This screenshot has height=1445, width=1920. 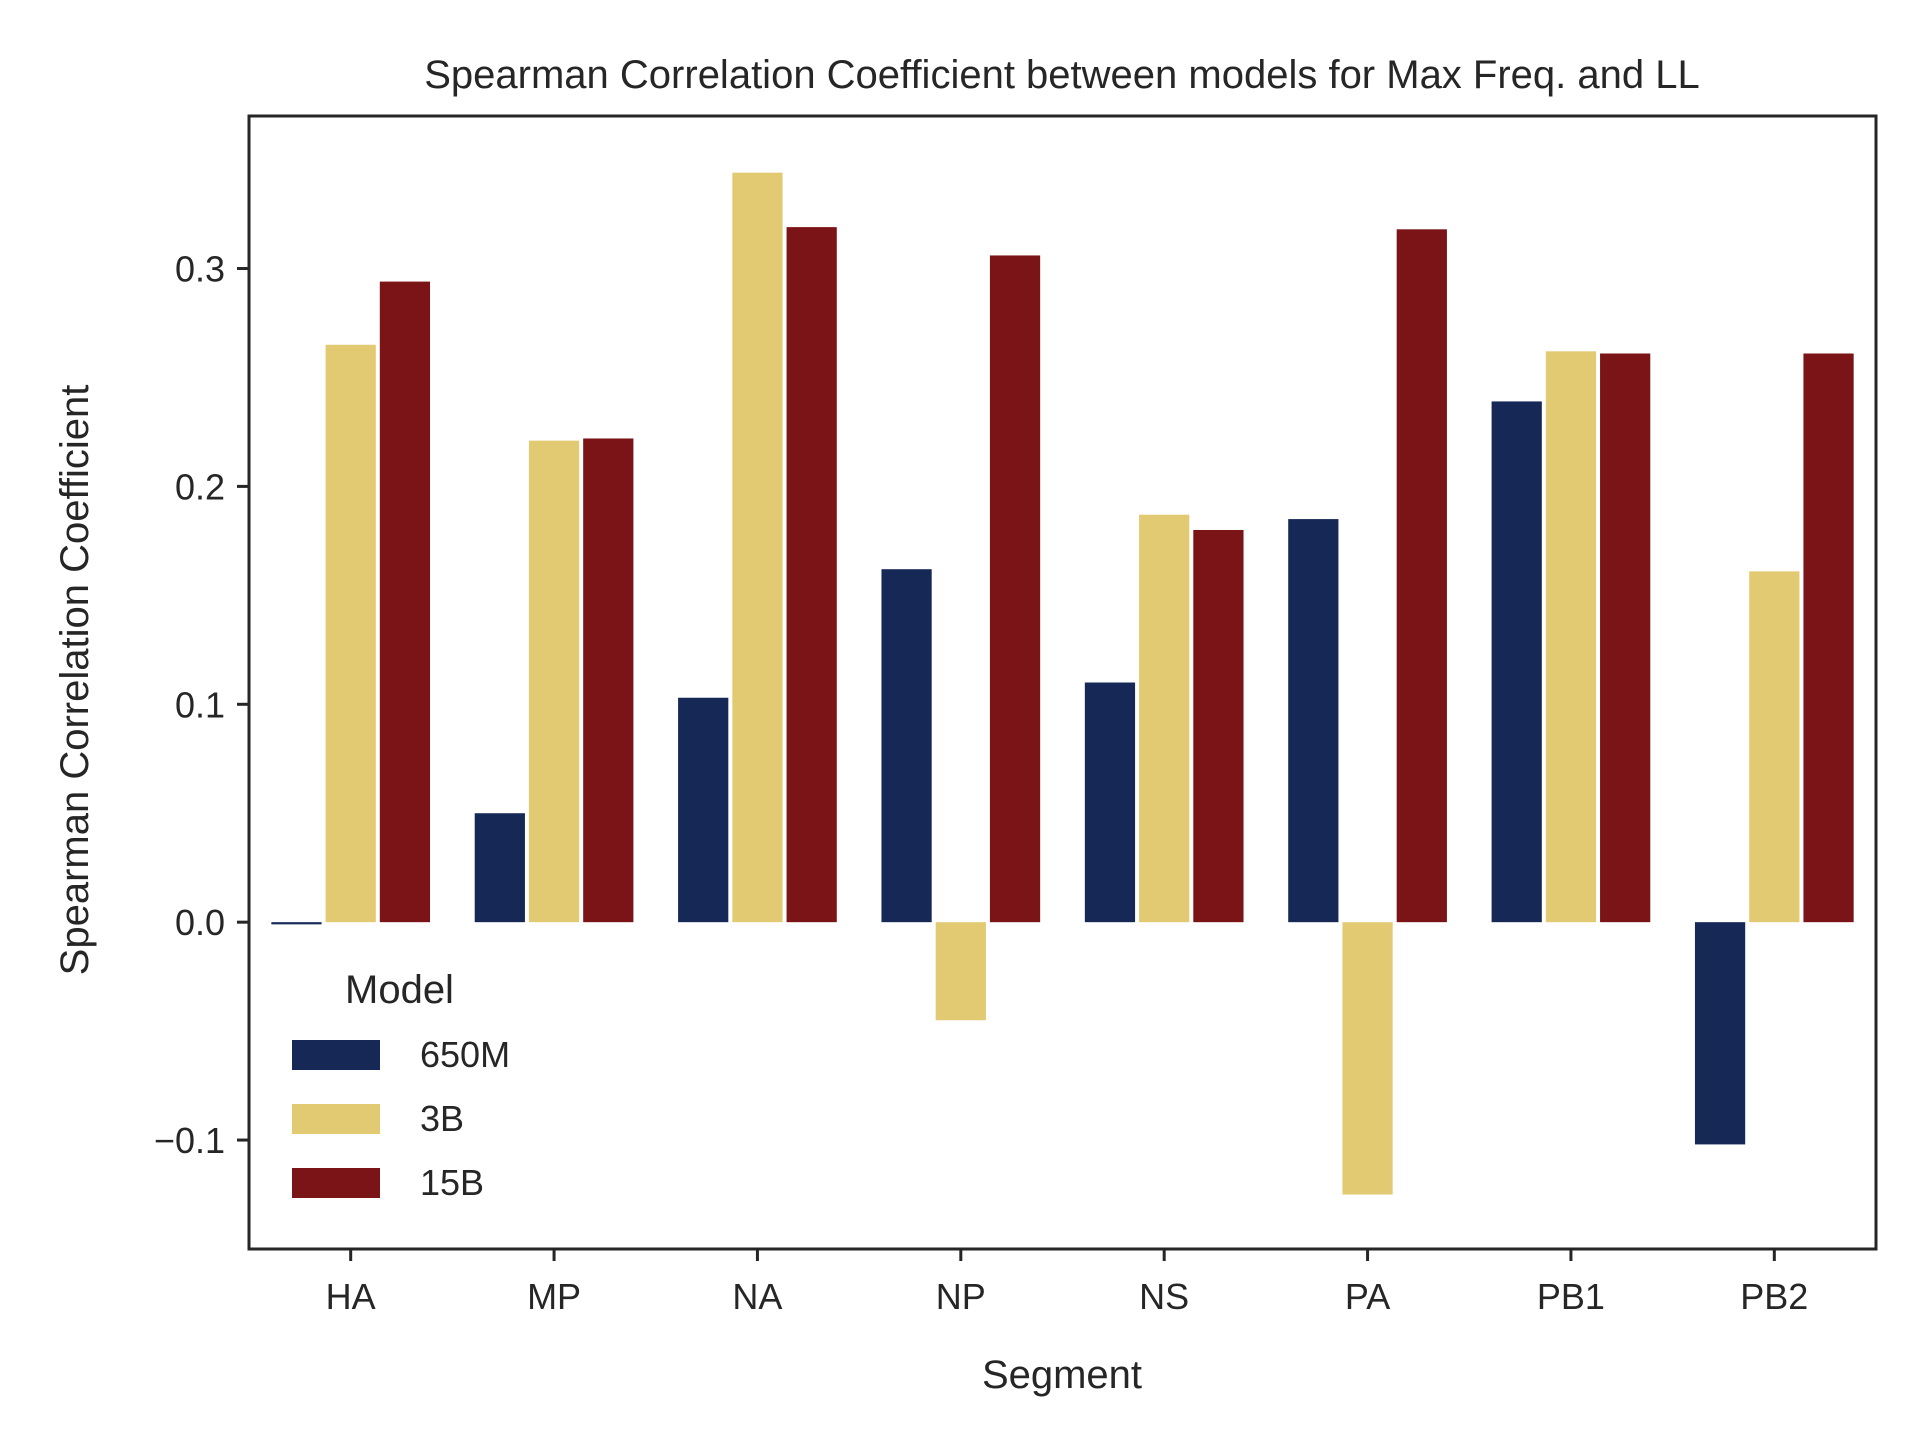 I want to click on legend-swatch-15b, so click(x=336, y=1183).